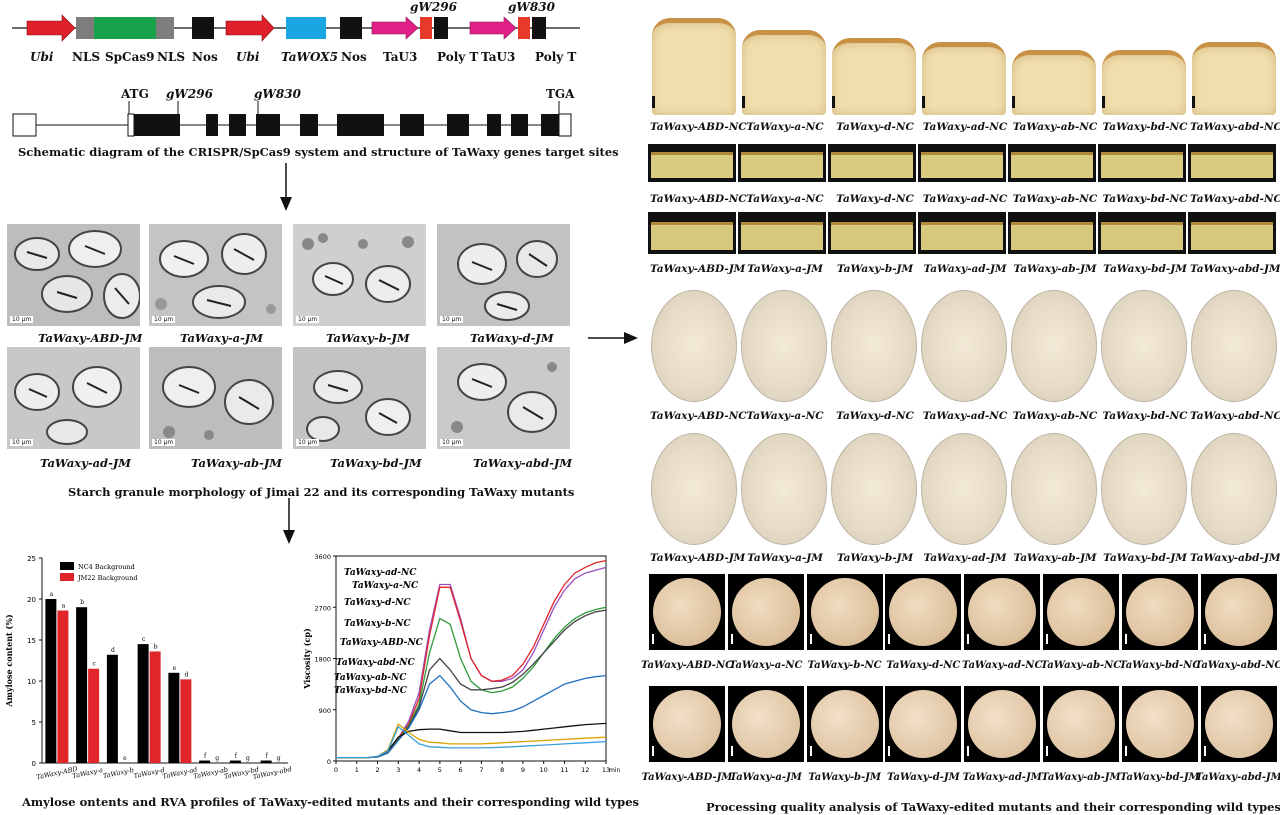 This screenshot has width=1280, height=815. Describe the element at coordinates (359, 398) in the screenshot. I see `sem-image-bd-jm: 10 μm` at that location.